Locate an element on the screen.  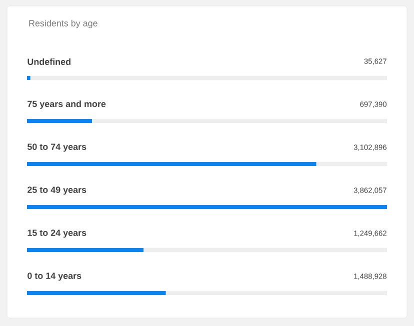
y-tick-label: 75 years and more is located at coordinates (67, 104).